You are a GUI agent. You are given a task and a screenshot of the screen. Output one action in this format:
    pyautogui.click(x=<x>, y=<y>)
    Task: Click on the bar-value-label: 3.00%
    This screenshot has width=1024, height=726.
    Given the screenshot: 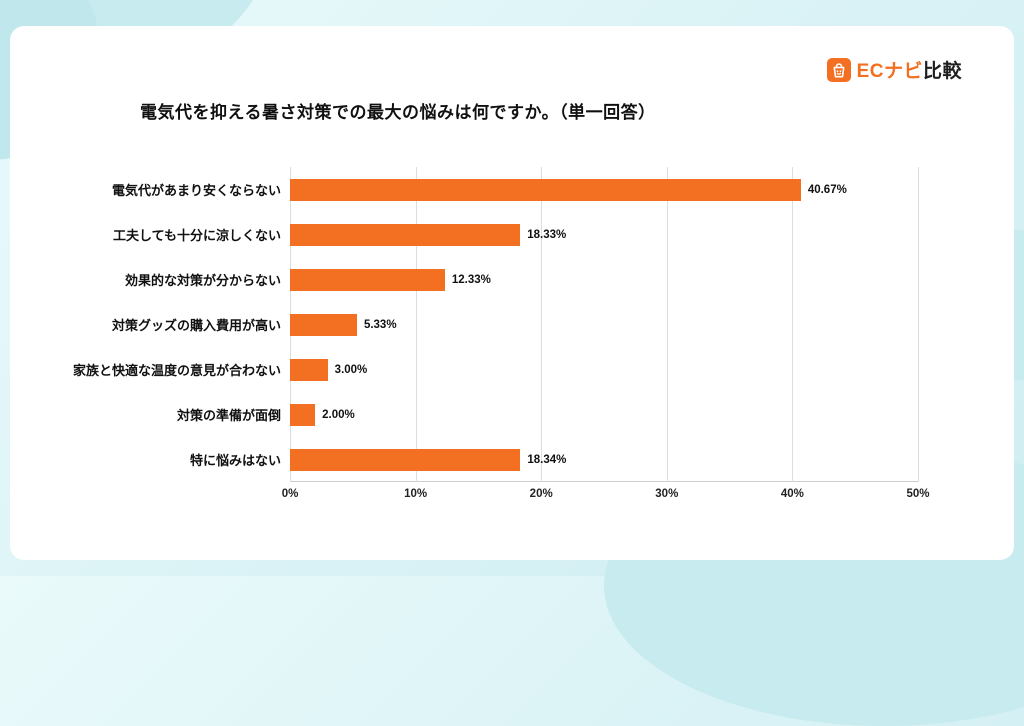 What is the action you would take?
    pyautogui.click(x=351, y=369)
    